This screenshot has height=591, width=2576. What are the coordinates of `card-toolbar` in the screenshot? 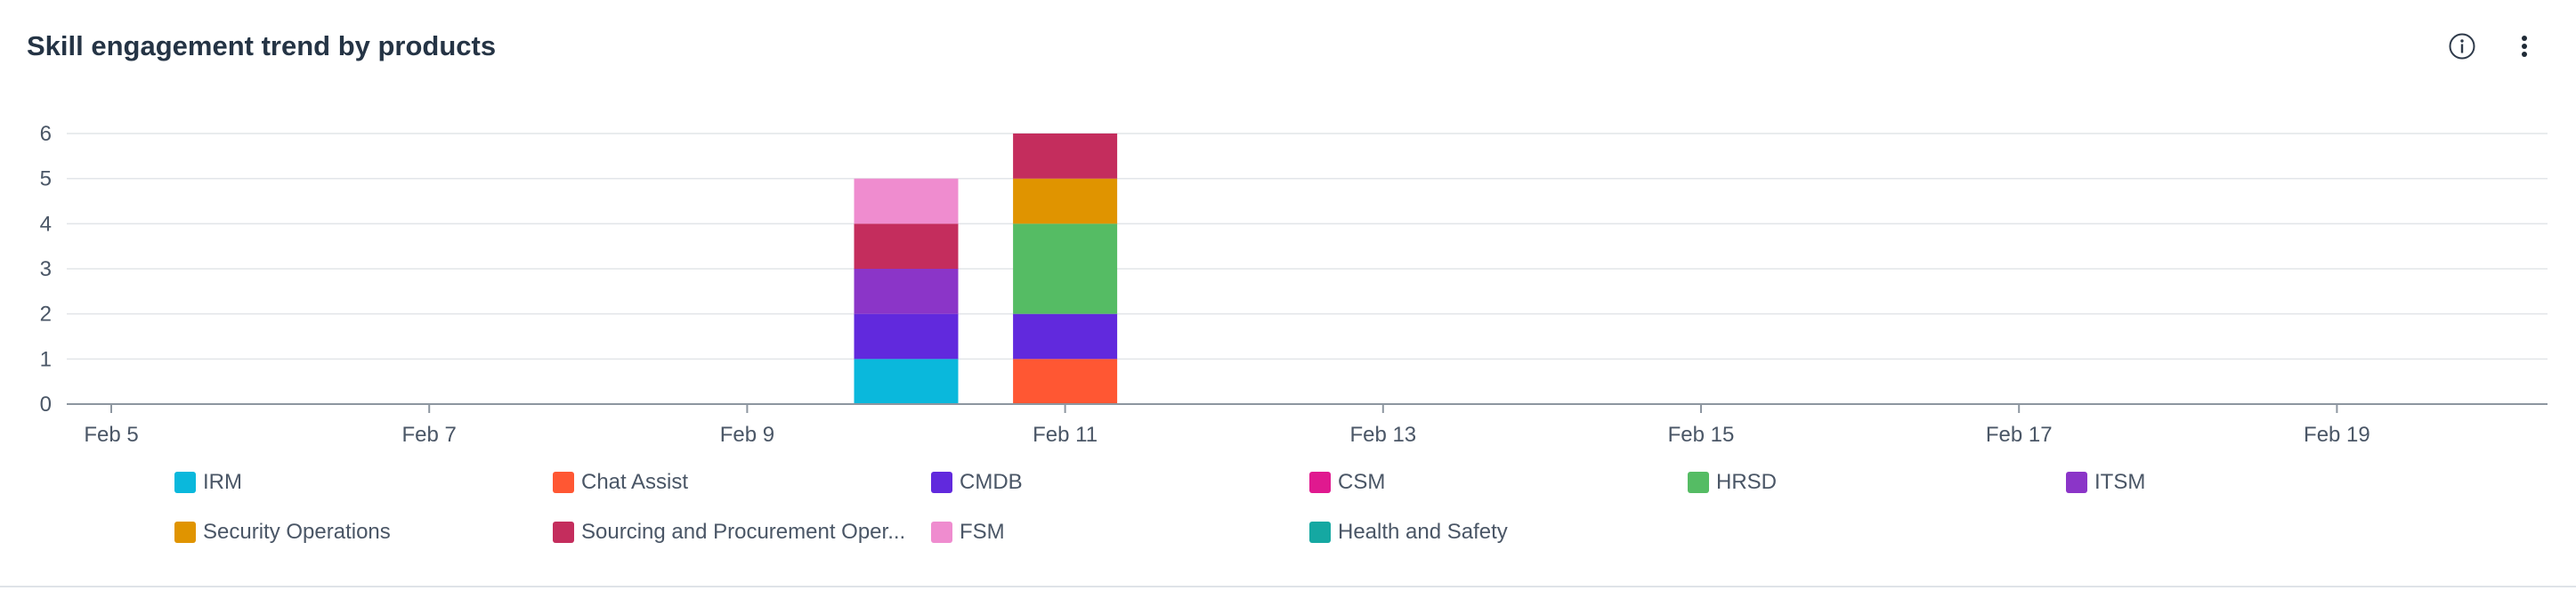 It's located at (2493, 46).